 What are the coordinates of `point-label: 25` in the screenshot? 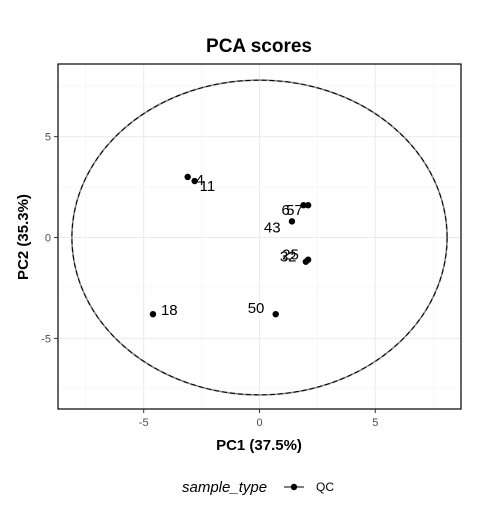 It's located at (290, 255).